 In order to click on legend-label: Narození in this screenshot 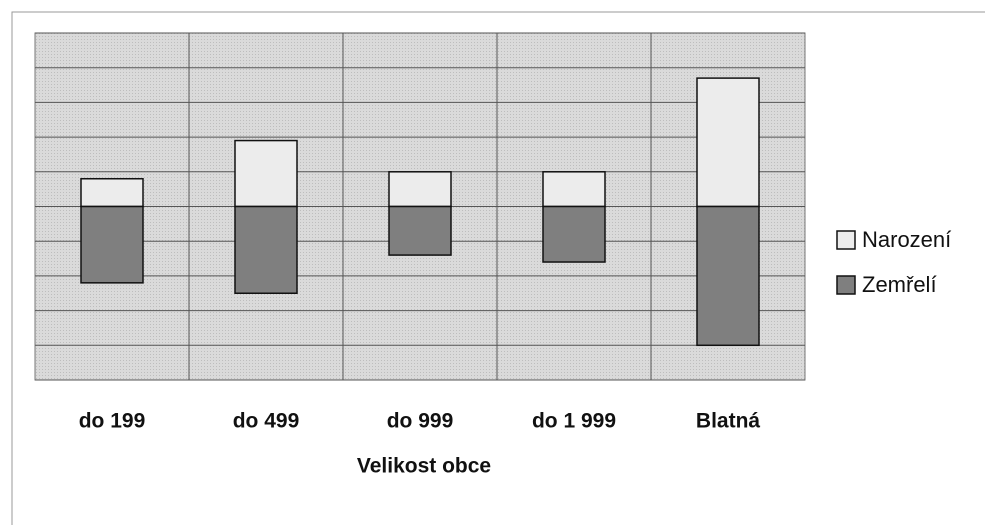, I will do `click(906, 239)`.